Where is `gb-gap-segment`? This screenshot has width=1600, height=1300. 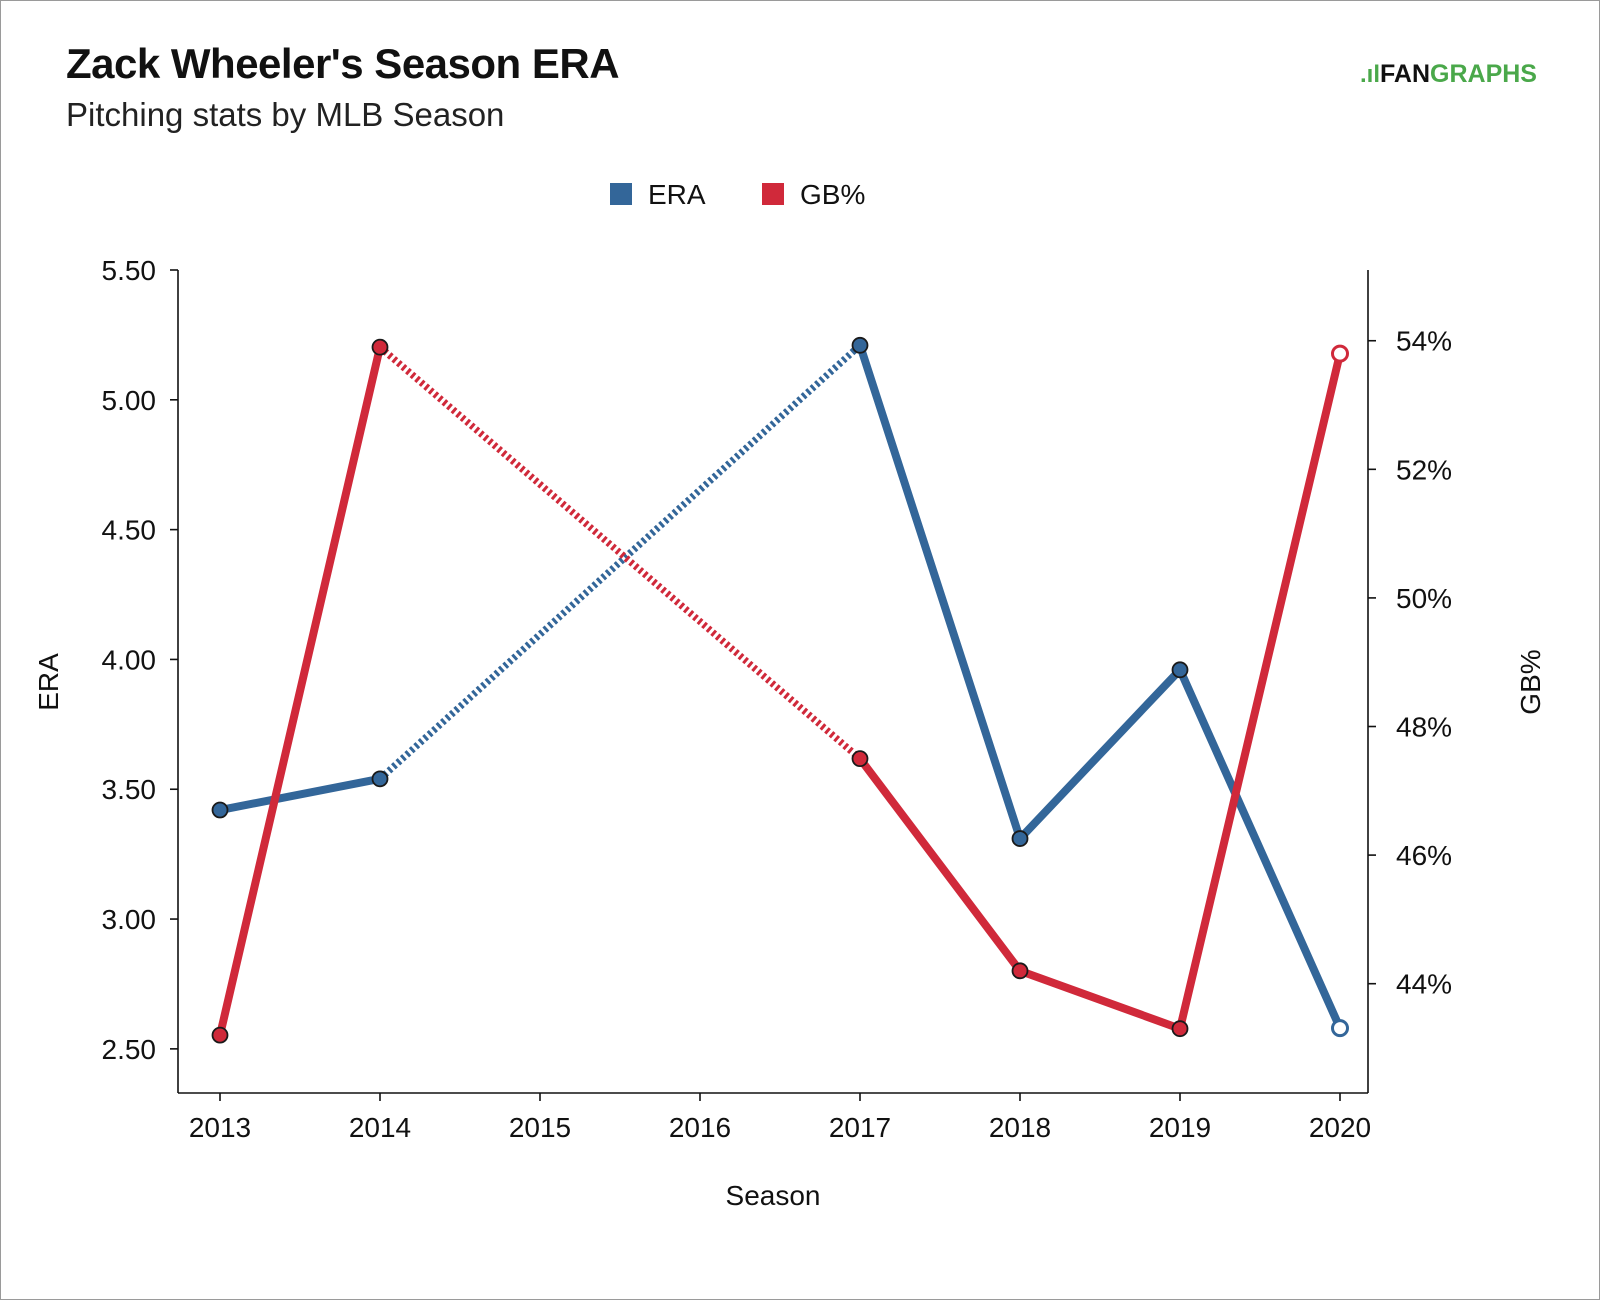
gb-gap-segment is located at coordinates (620, 553).